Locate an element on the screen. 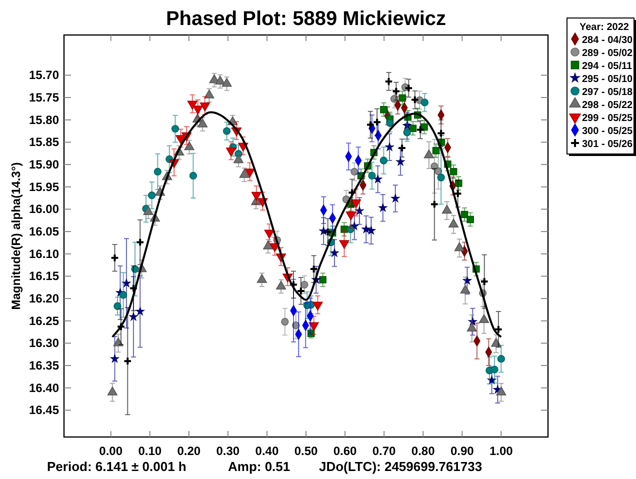  y-axis-title: Magnitude(R) alpha(14.3°) is located at coordinates (16, 236).